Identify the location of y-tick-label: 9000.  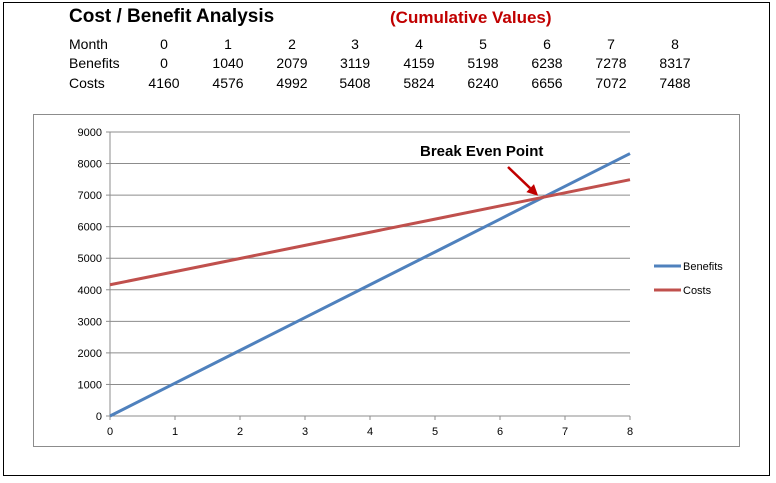
(90, 133).